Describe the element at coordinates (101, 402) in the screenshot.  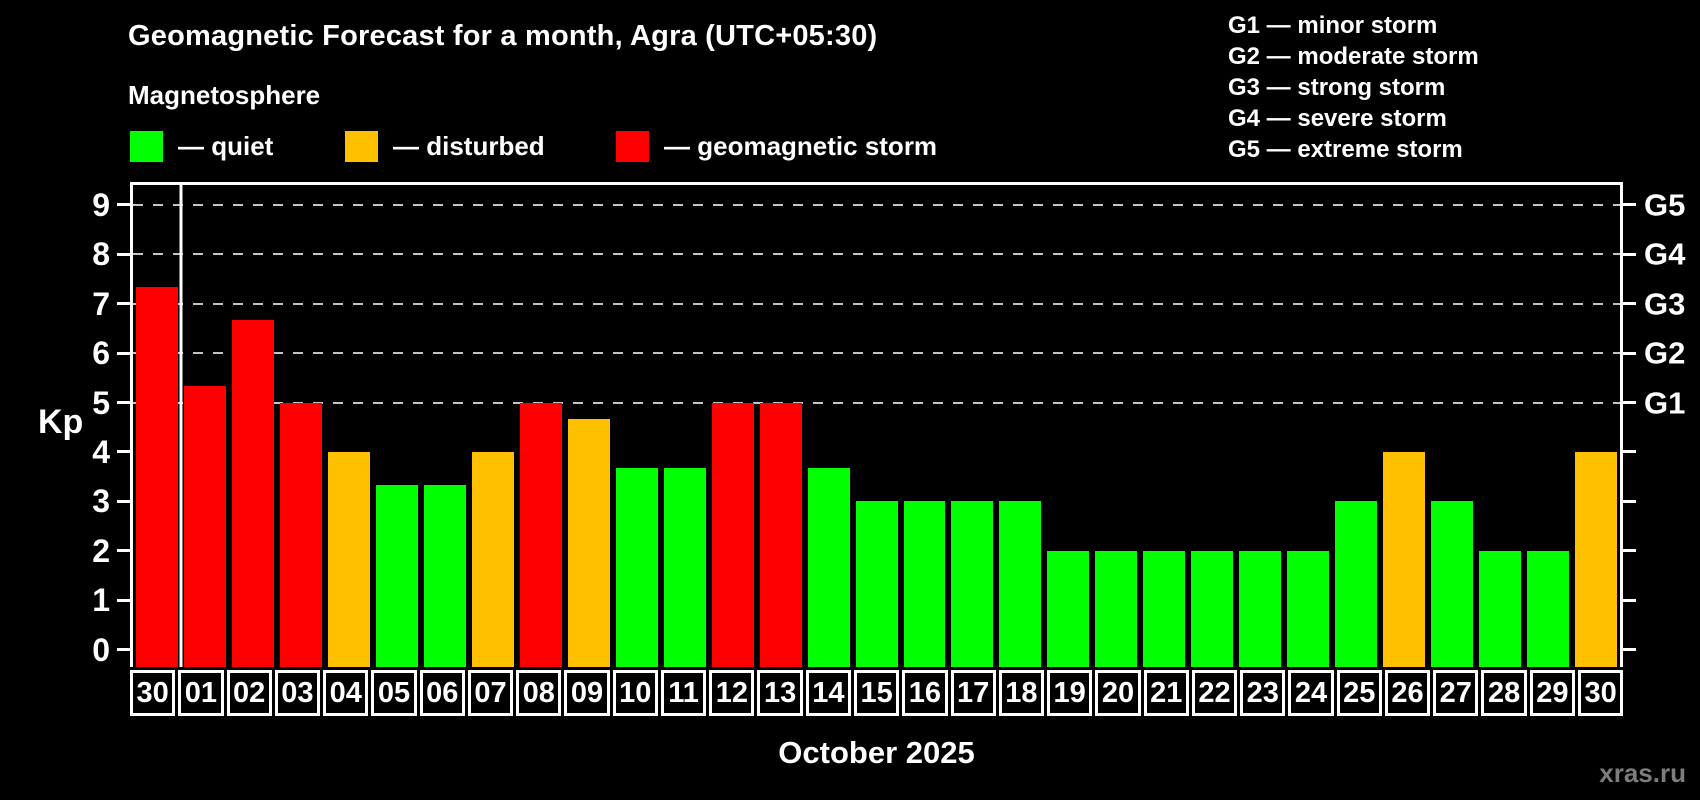
I see `y-tick-label: 5` at that location.